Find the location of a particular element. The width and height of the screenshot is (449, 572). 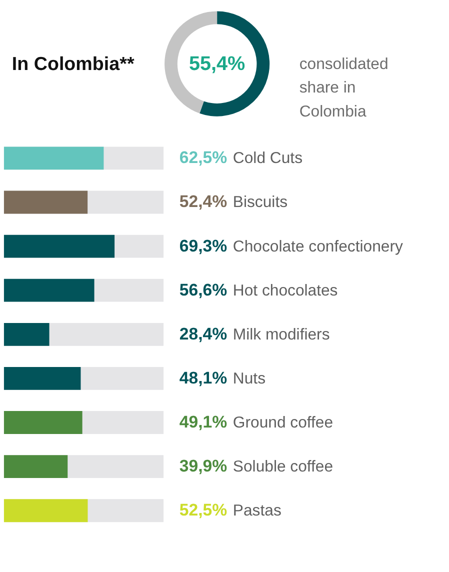

data-label: 55,4% is located at coordinates (217, 63).